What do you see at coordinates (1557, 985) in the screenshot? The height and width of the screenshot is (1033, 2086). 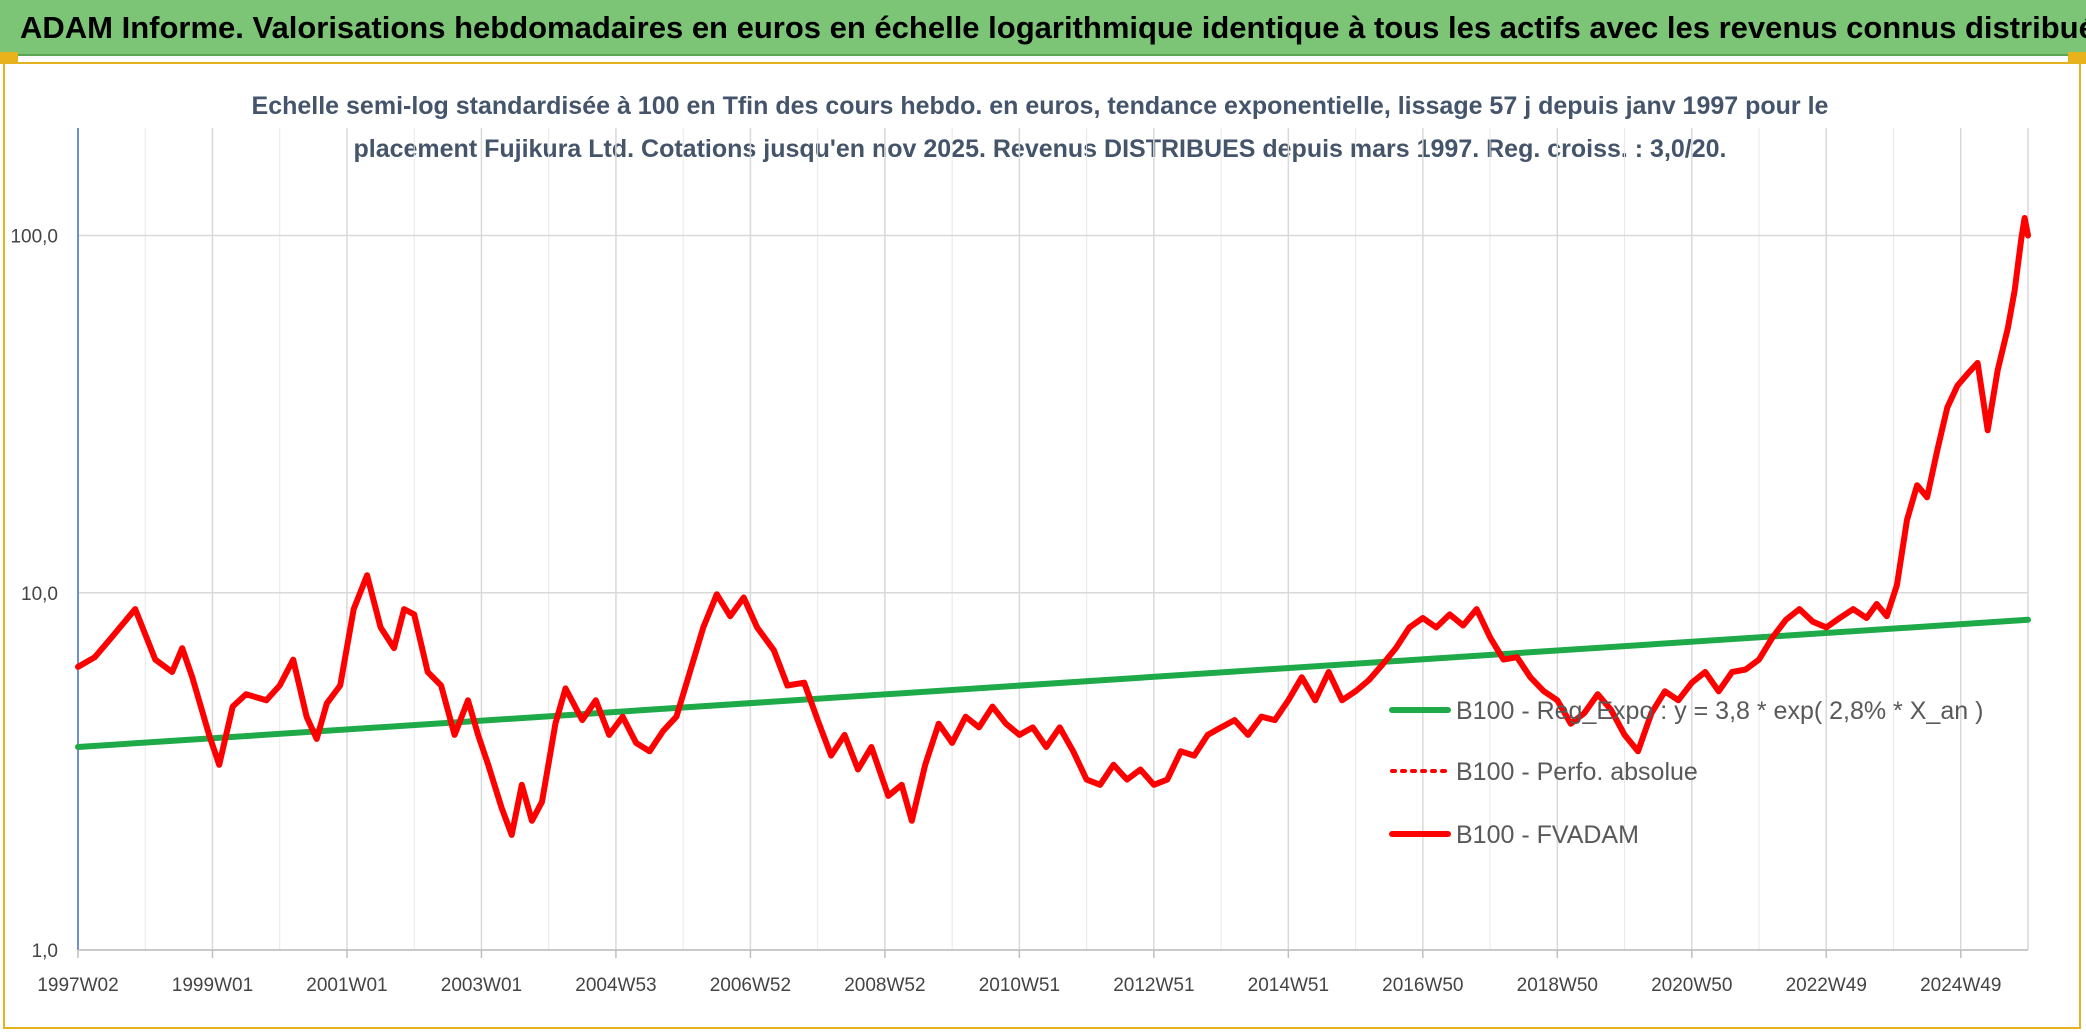 I see `x-tick-label: 2018W50` at bounding box center [1557, 985].